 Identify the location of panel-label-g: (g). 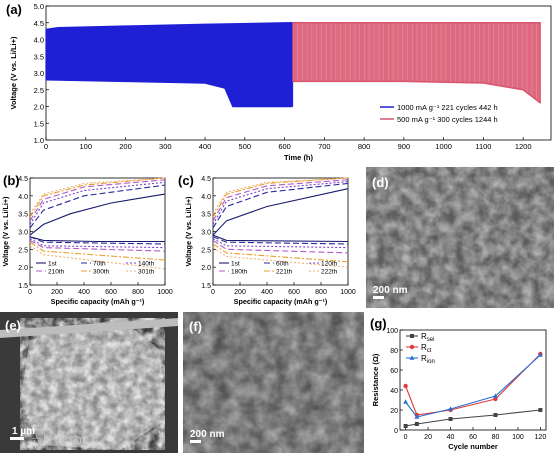
(378, 323).